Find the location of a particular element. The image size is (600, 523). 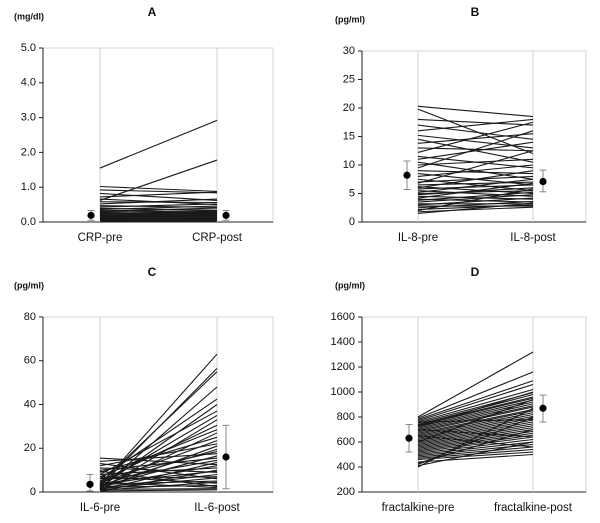

y-tick-label: 4.0 is located at coordinates (28, 83).